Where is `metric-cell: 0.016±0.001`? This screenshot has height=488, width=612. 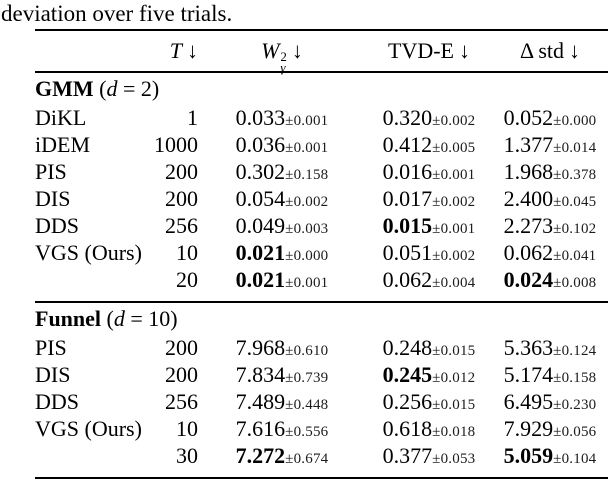 metric-cell: 0.016±0.001 is located at coordinates (429, 173).